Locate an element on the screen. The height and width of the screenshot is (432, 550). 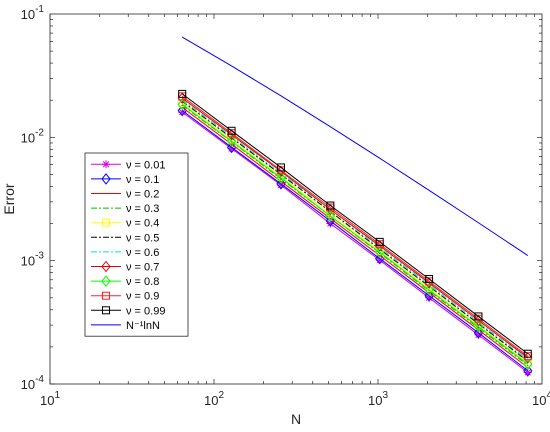
y-tick-label: 10⁻⁴ is located at coordinates (33, 383).